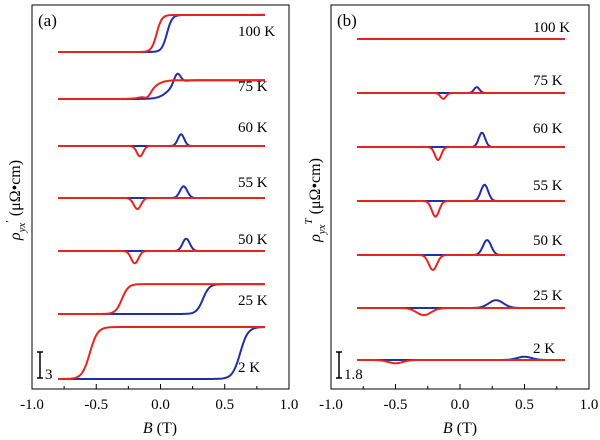  I want to click on panel-a-label: (a), so click(47, 20).